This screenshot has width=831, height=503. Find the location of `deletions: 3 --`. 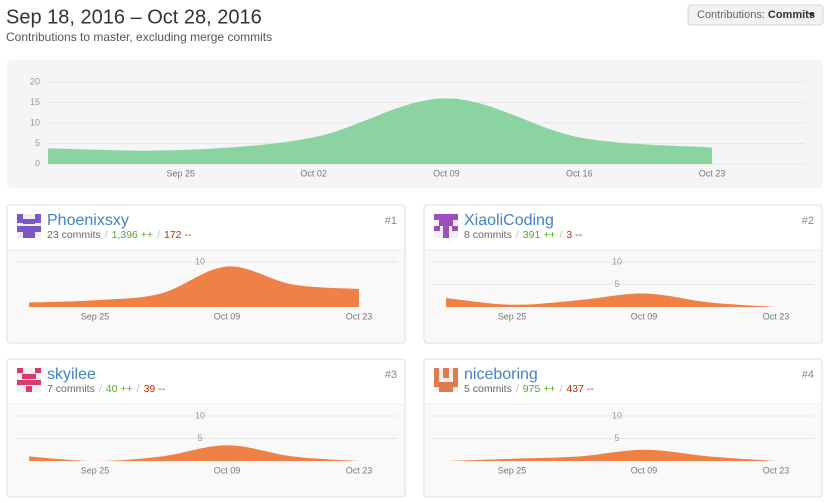

deletions: 3 -- is located at coordinates (574, 235).